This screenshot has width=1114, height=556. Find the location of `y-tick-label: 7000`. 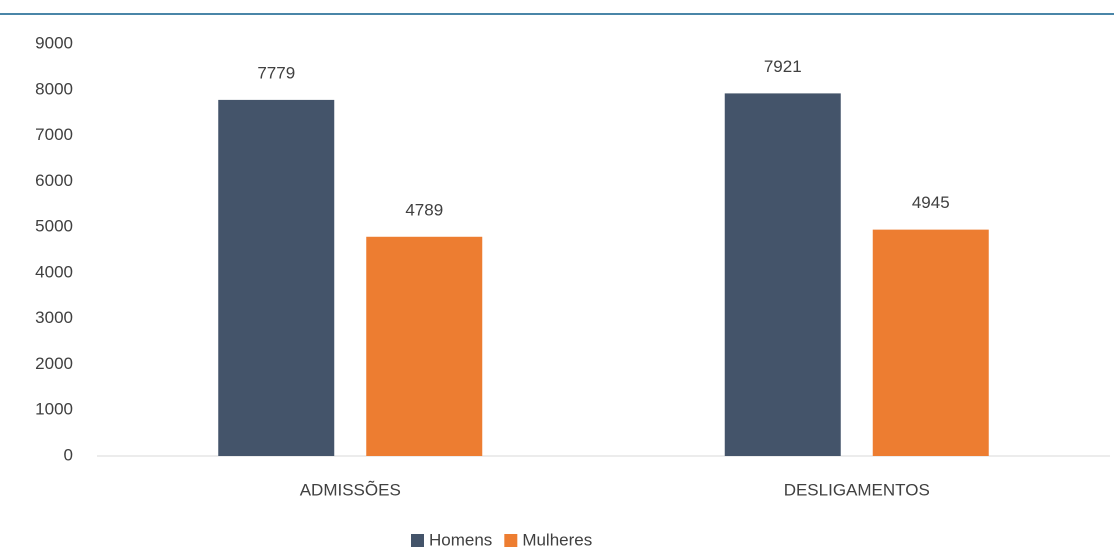

y-tick-label: 7000 is located at coordinates (54, 134).